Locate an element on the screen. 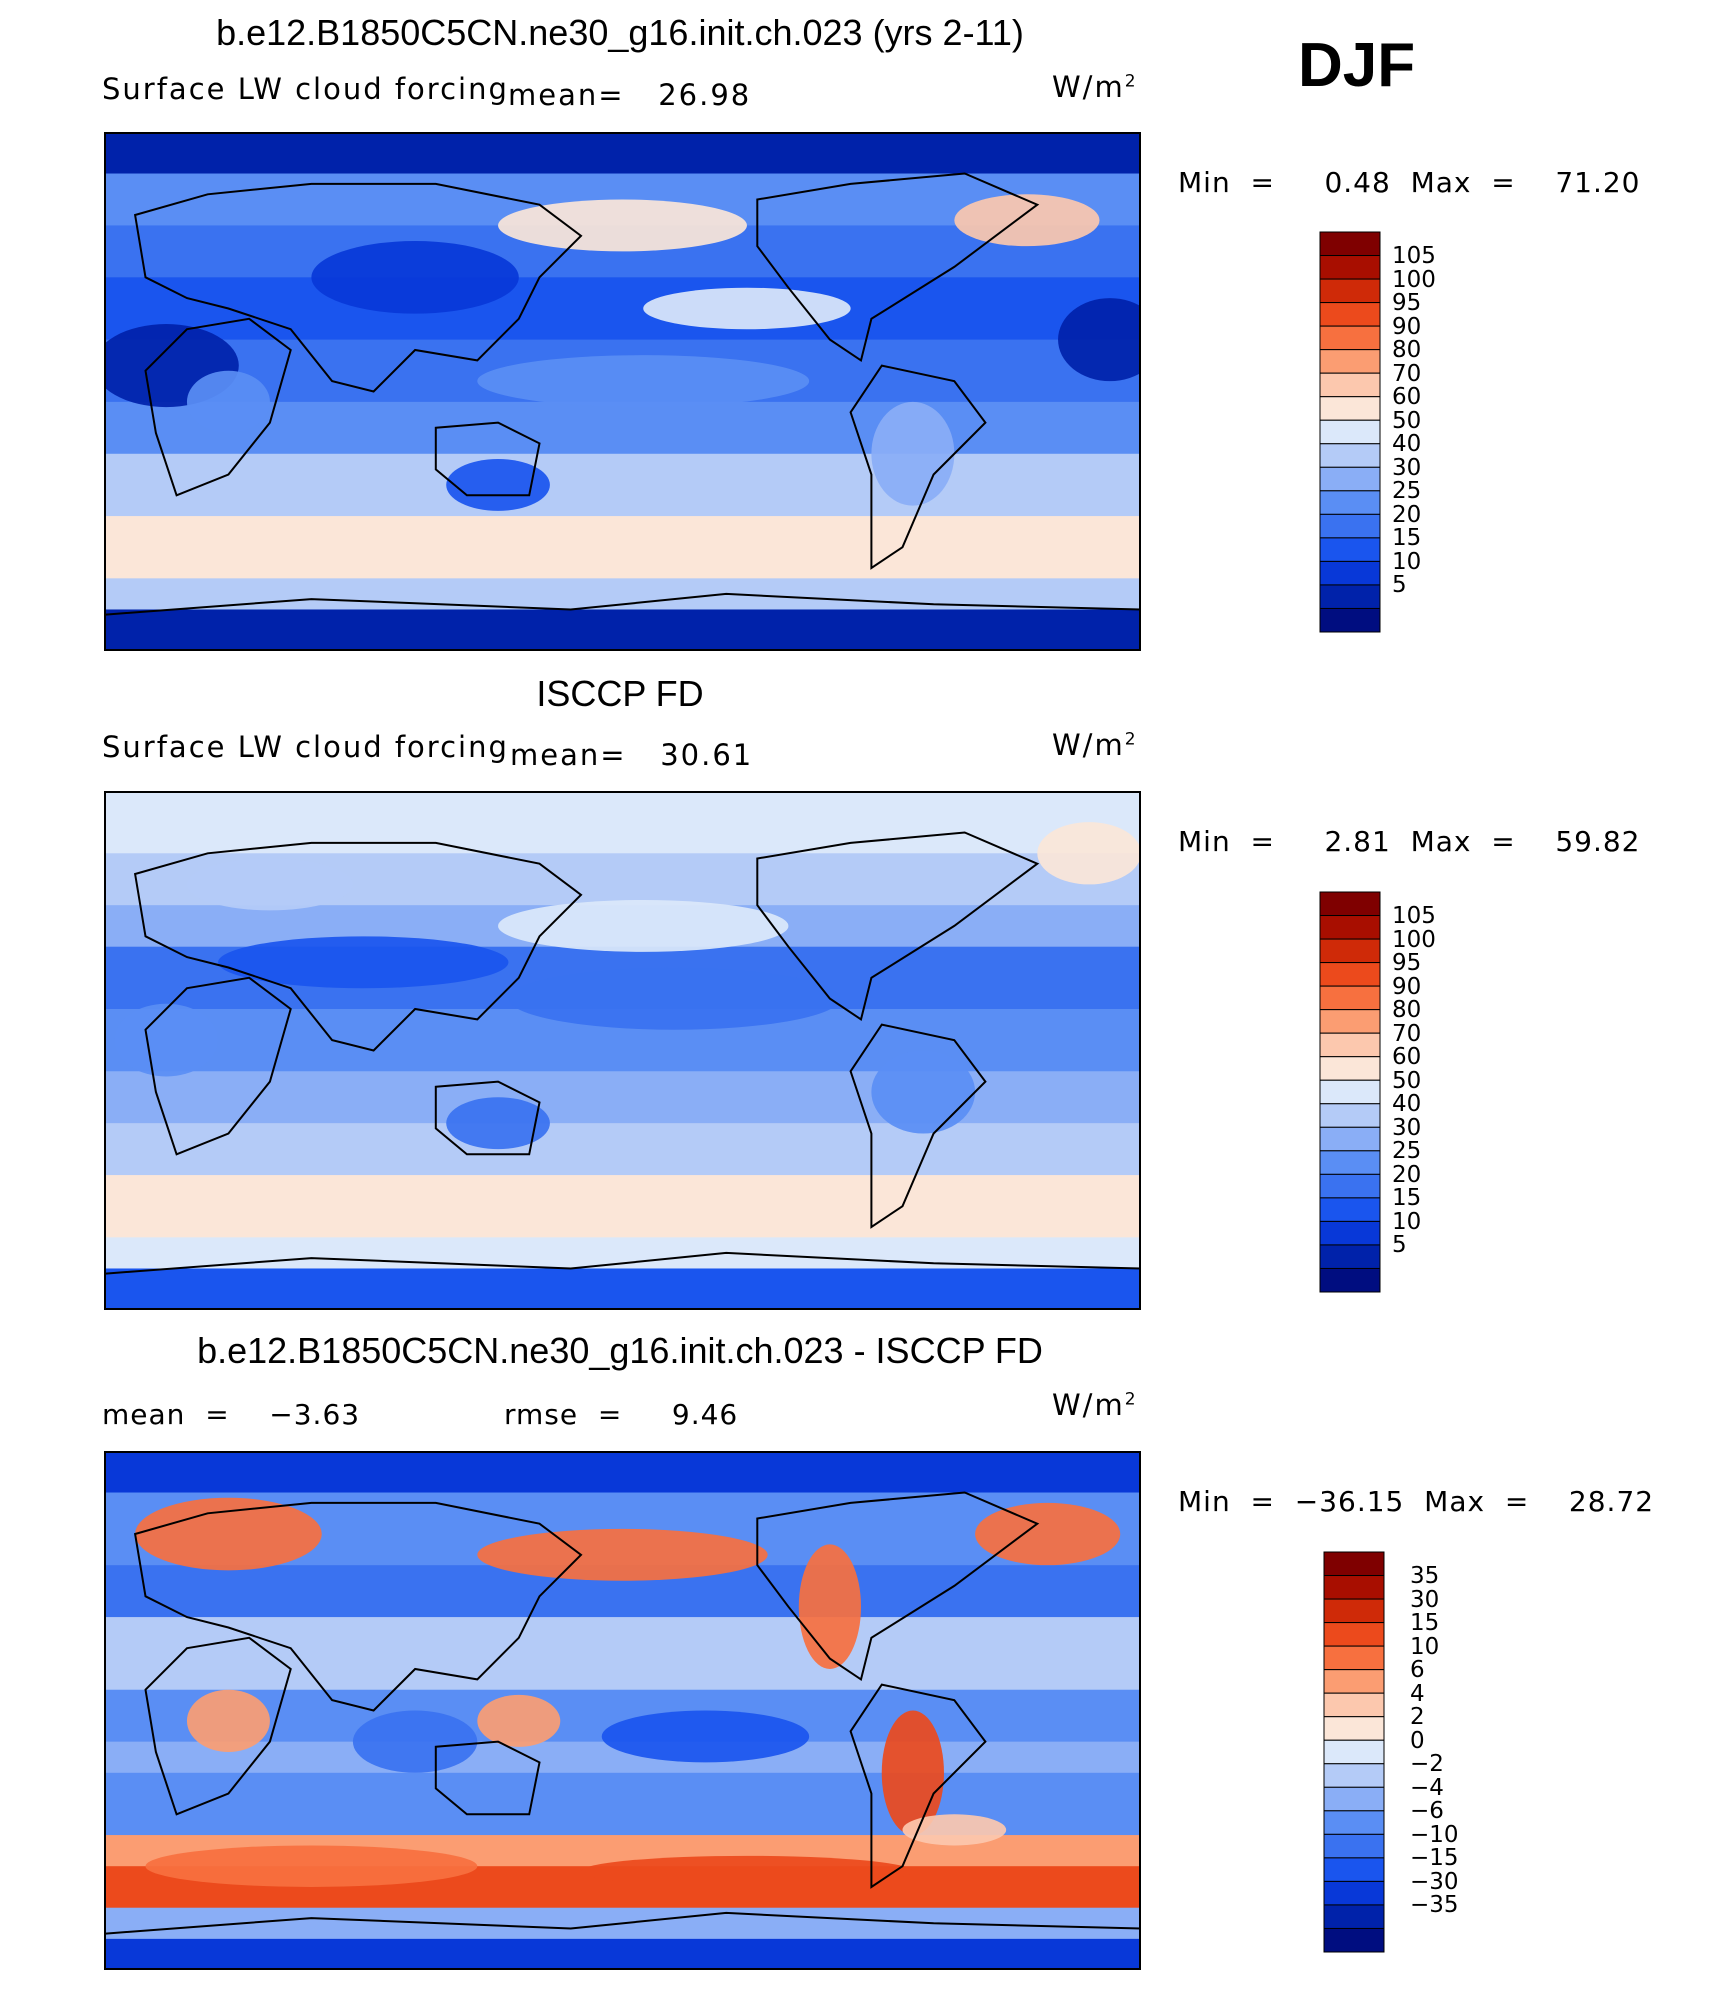  panel-3-rmse: rmse = 9.46 is located at coordinates (621, 1414).